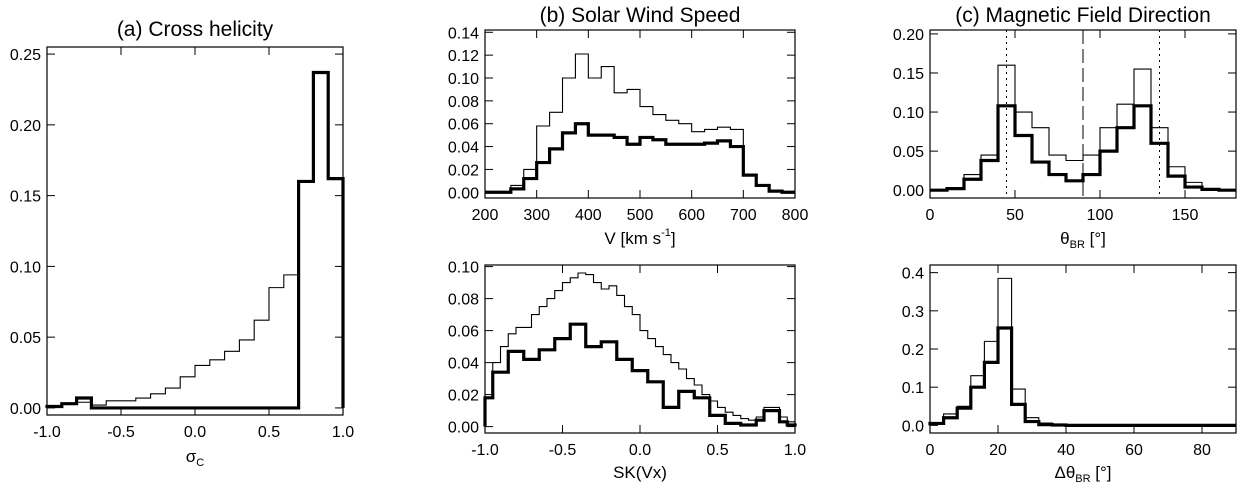 The width and height of the screenshot is (1246, 487). Describe the element at coordinates (463, 33) in the screenshot. I see `y-tick-label: 0.14` at that location.